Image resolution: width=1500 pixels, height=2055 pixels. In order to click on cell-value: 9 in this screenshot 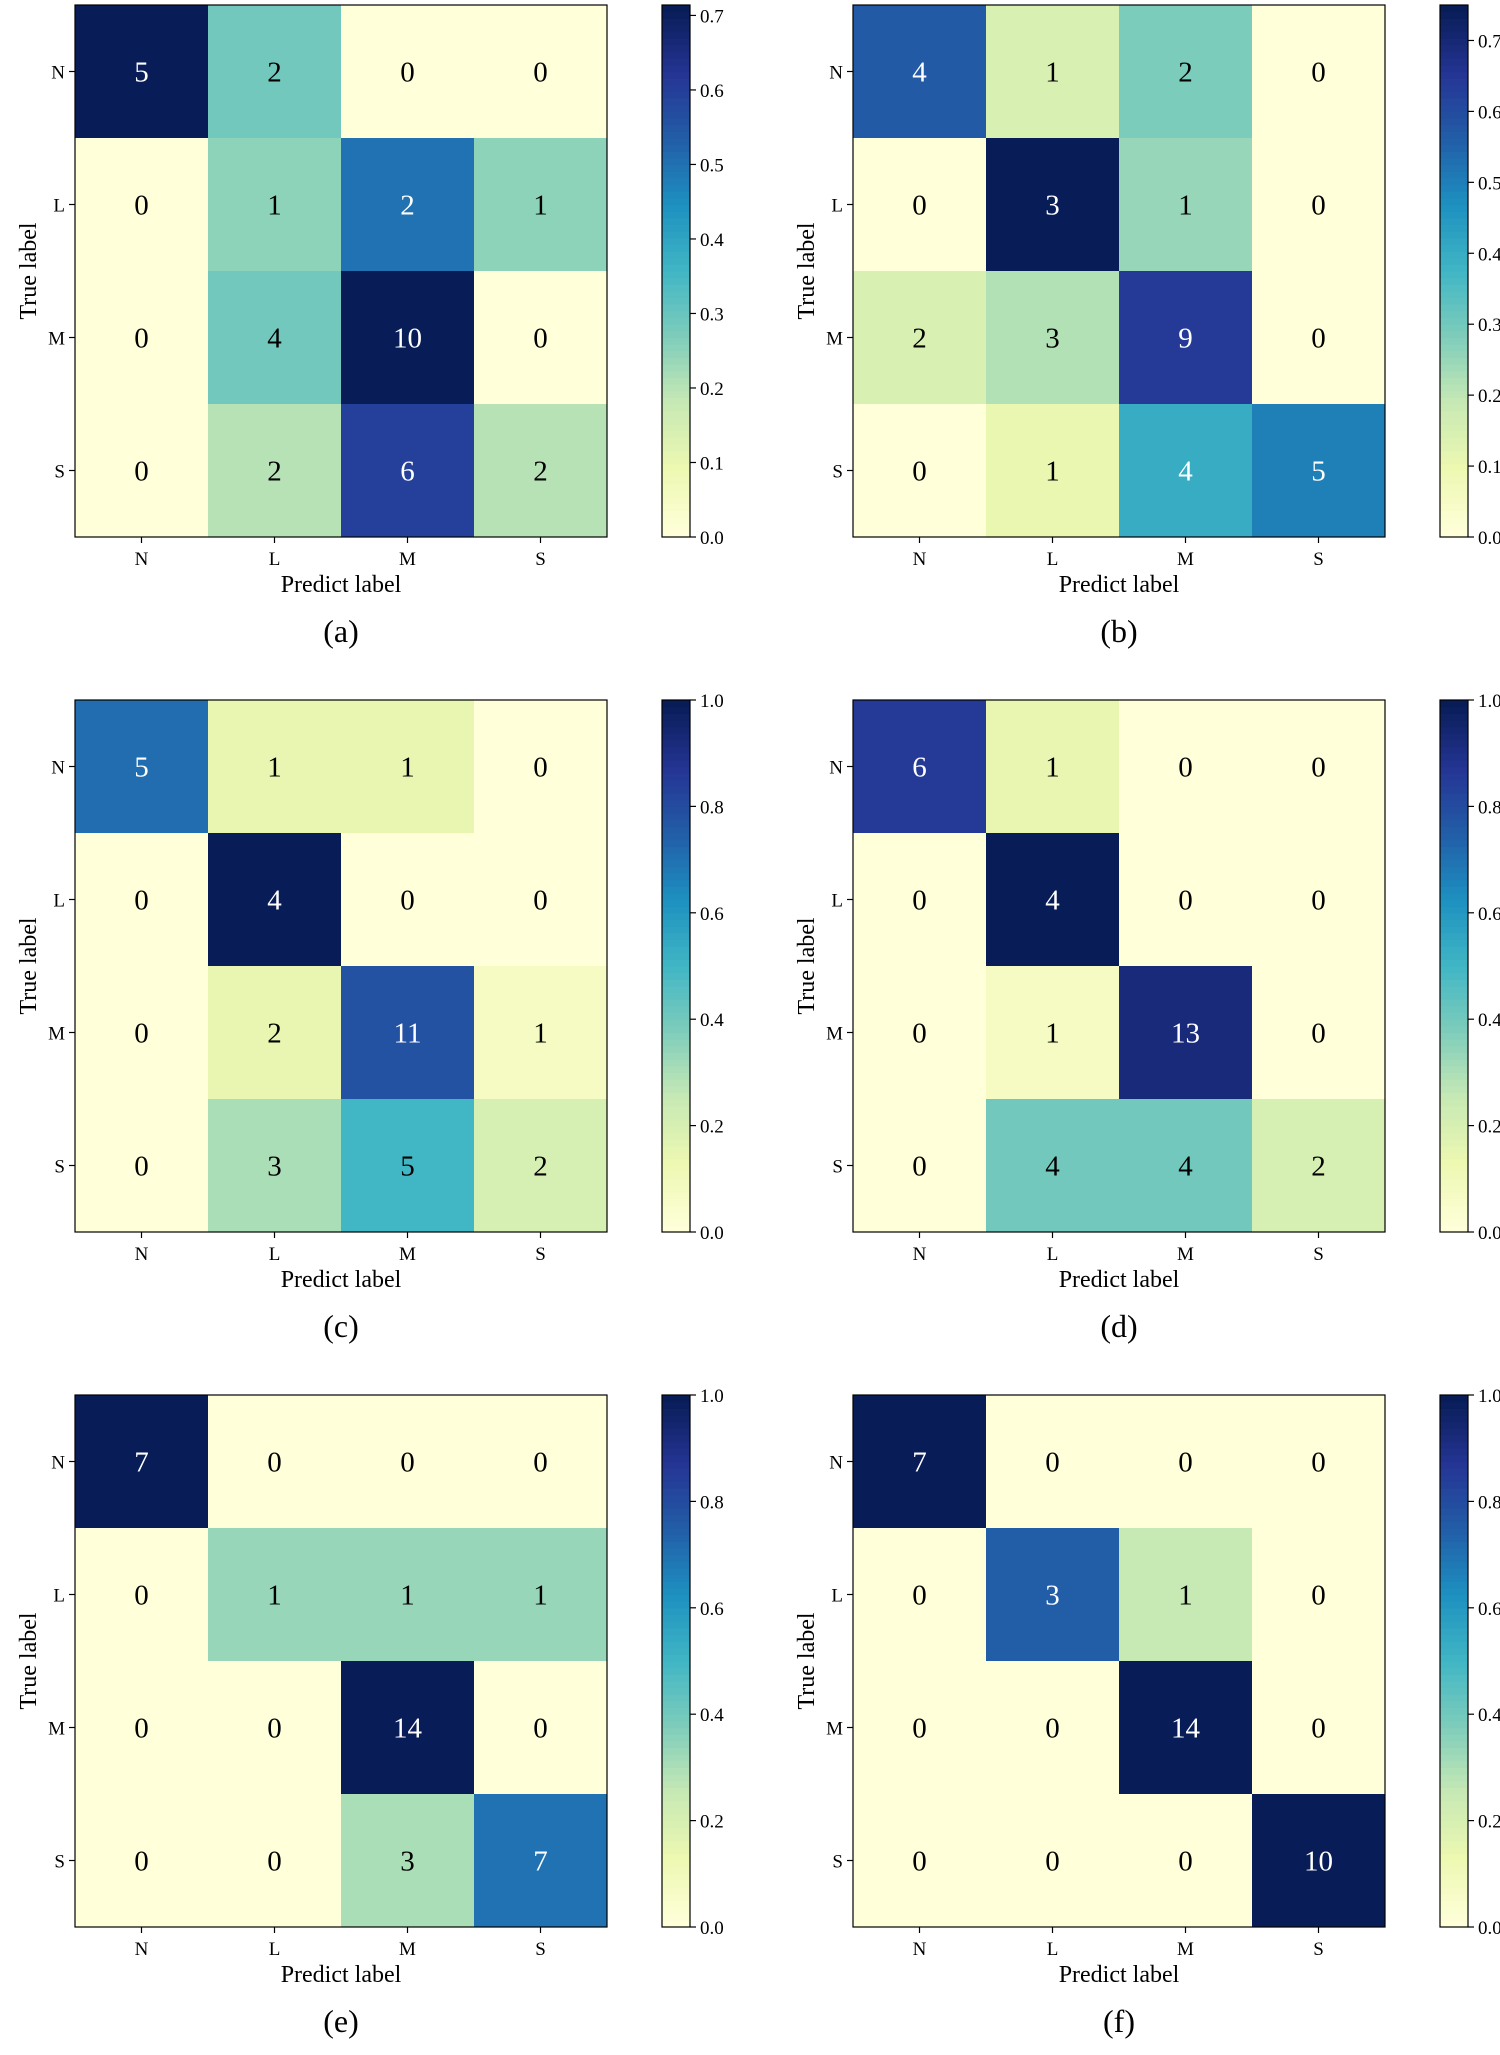, I will do `click(1185, 339)`.